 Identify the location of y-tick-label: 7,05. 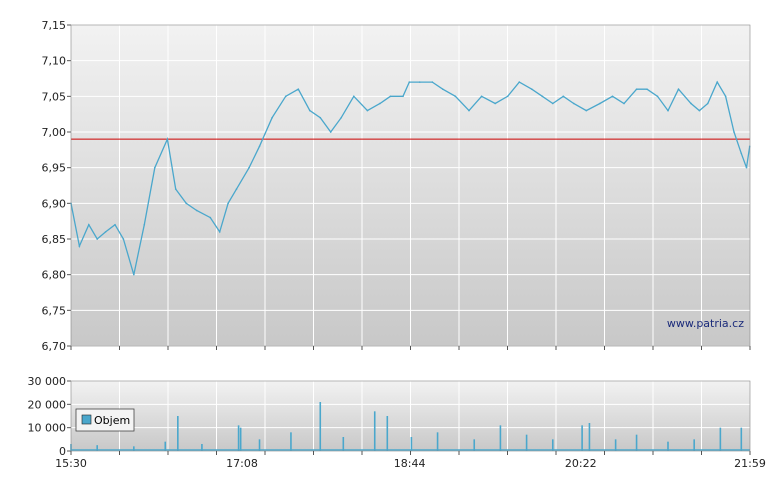
(54, 96).